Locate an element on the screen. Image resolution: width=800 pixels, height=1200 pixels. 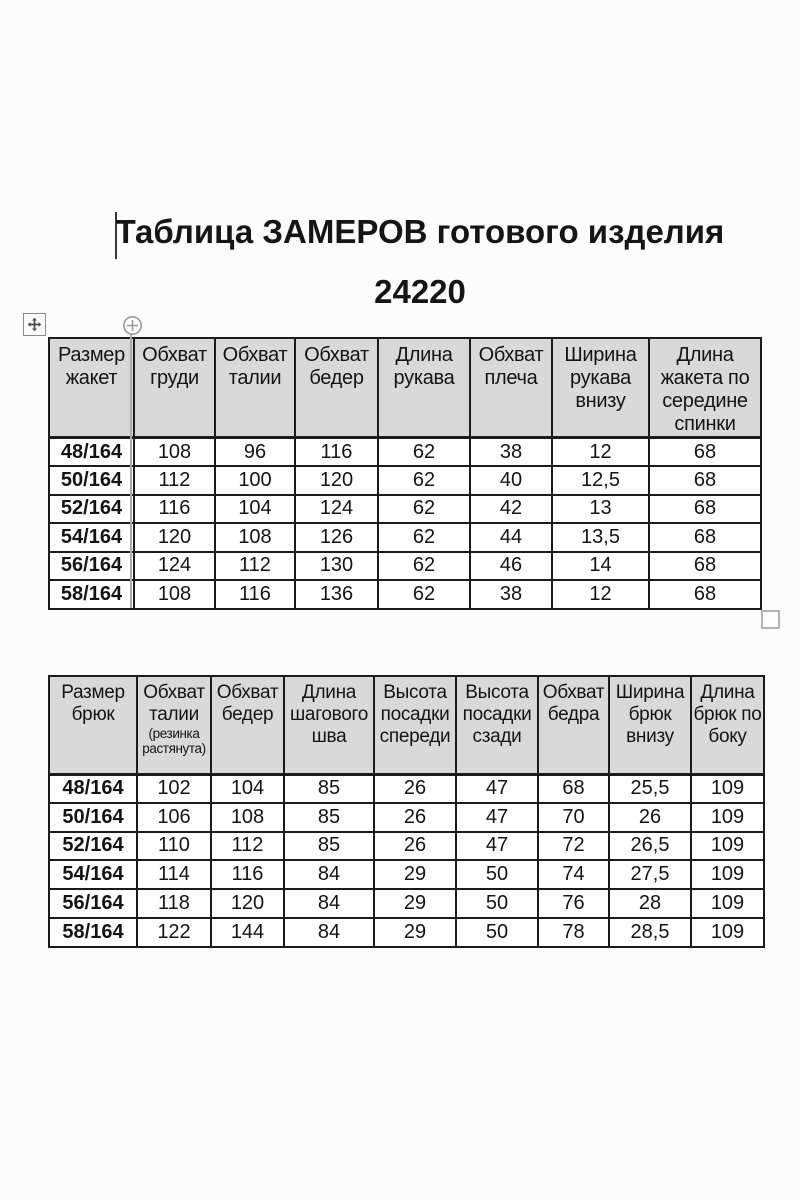
value-cell: 12 is located at coordinates (600, 594).